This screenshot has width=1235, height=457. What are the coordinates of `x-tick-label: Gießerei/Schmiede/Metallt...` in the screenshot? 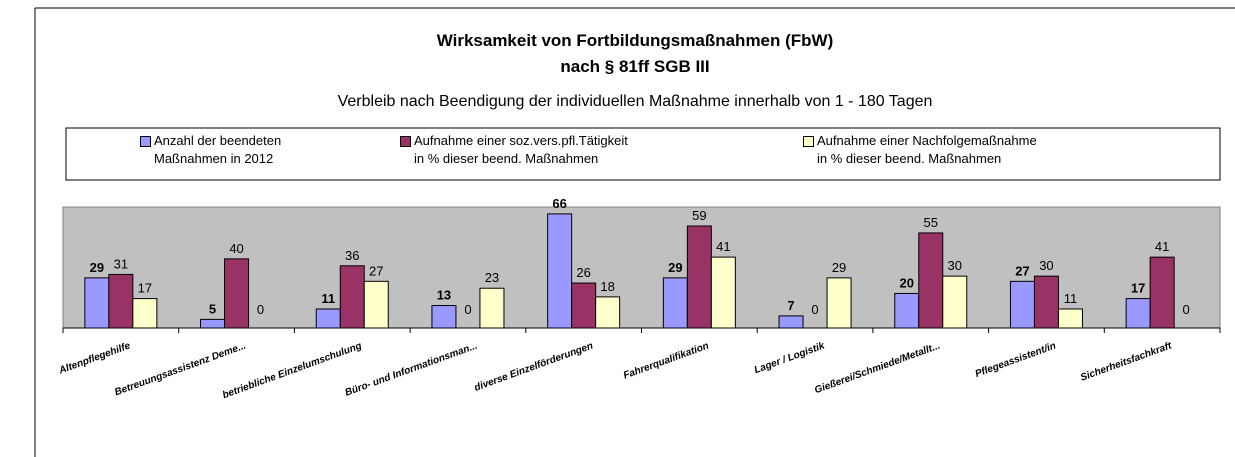 It's located at (877, 368).